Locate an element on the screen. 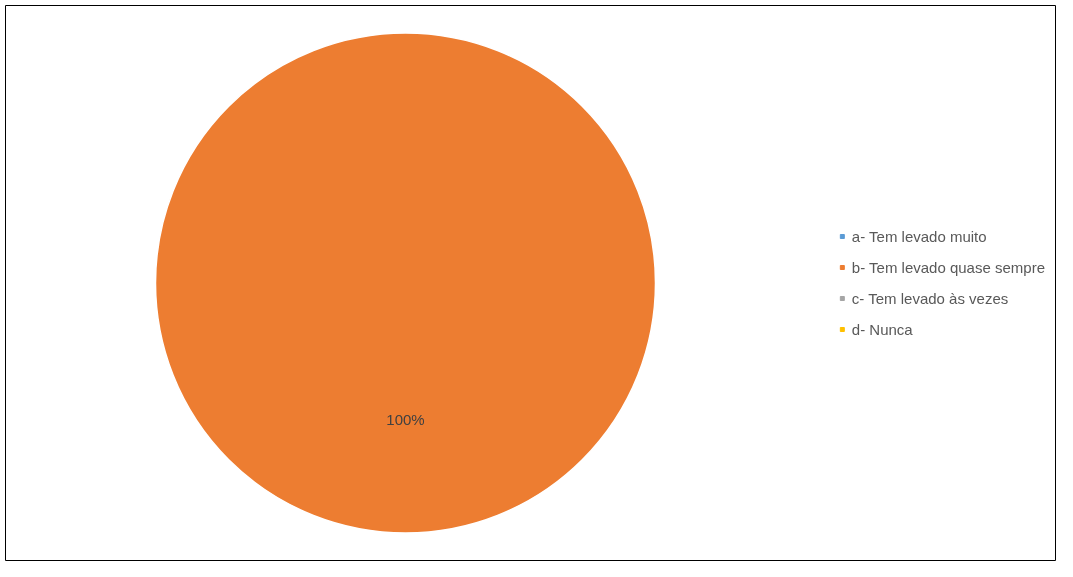 This screenshot has width=1073, height=577. legend-label: d- Nunca is located at coordinates (882, 329).